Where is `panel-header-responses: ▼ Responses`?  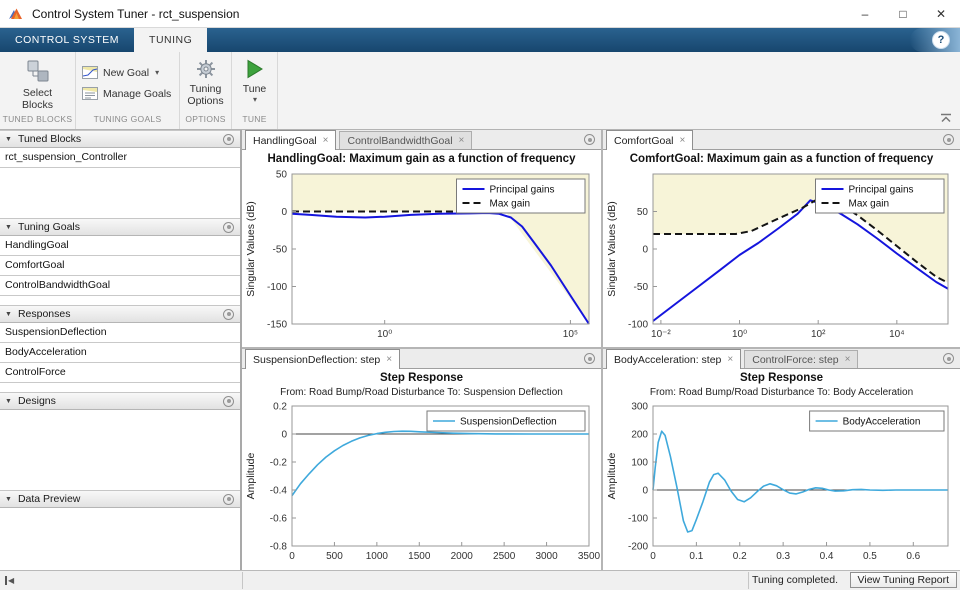
panel-header-responses: ▼ Responses is located at coordinates (120, 314).